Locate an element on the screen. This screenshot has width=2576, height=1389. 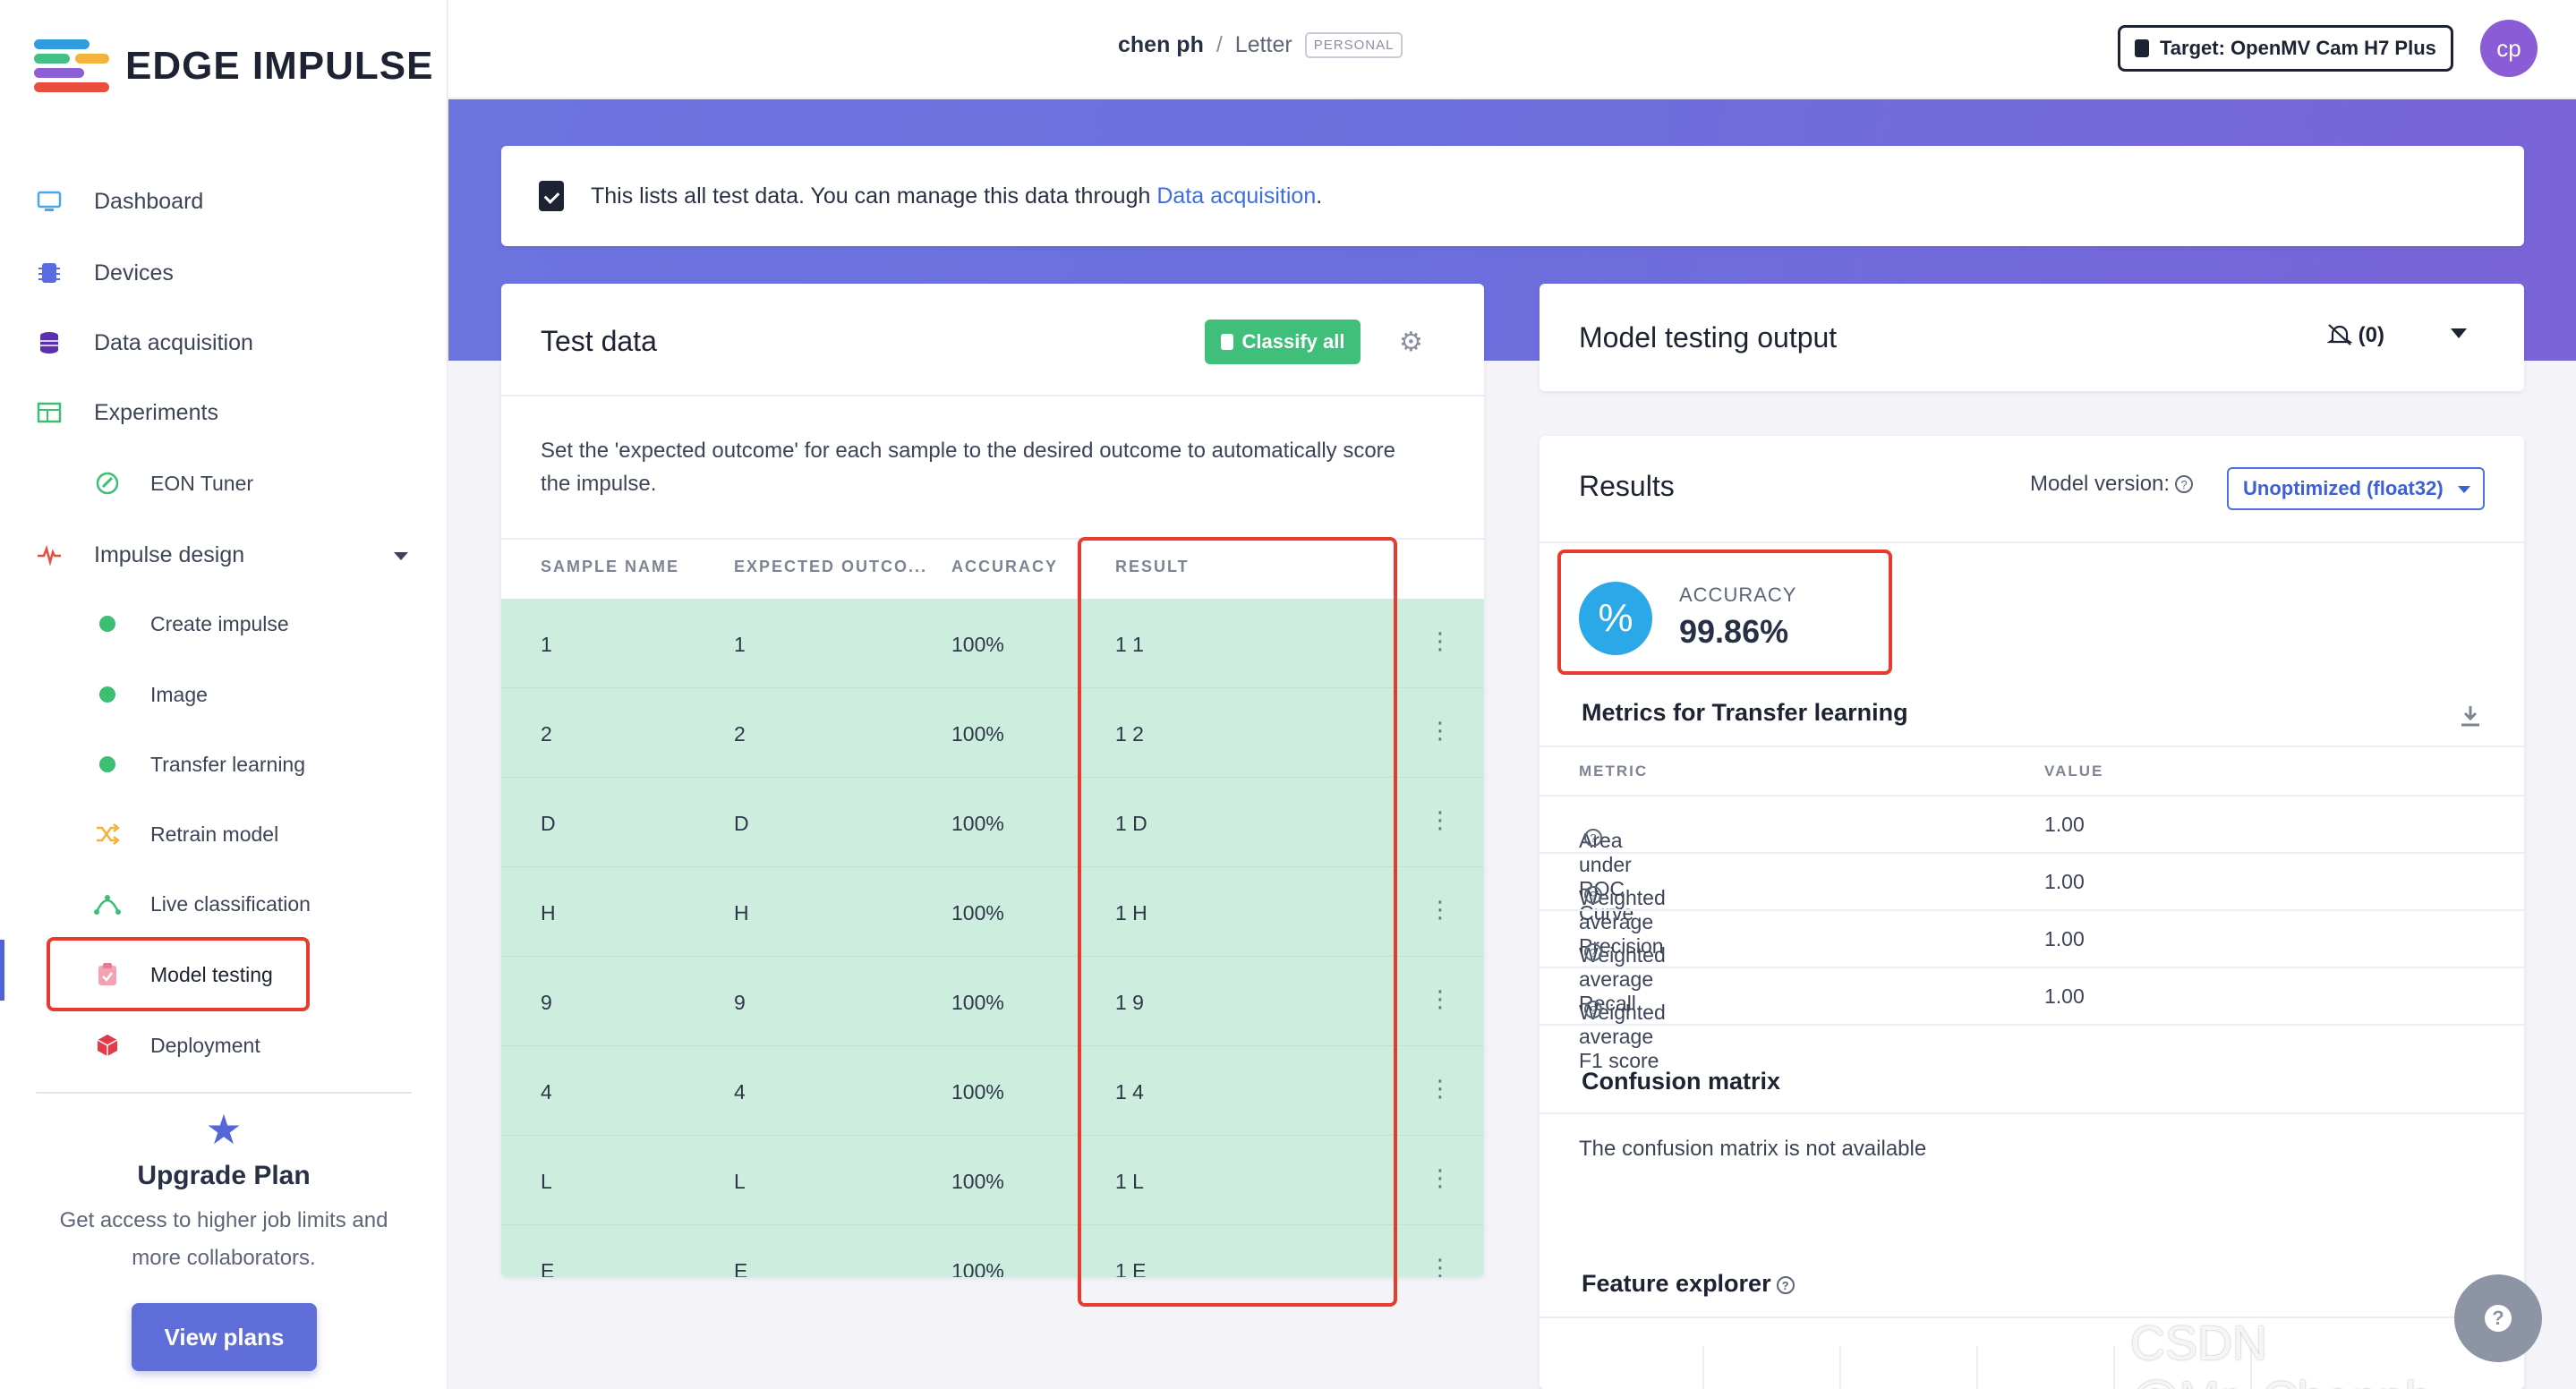
sidebar-item-impulse-design: Impulse design is located at coordinates (210, 555).